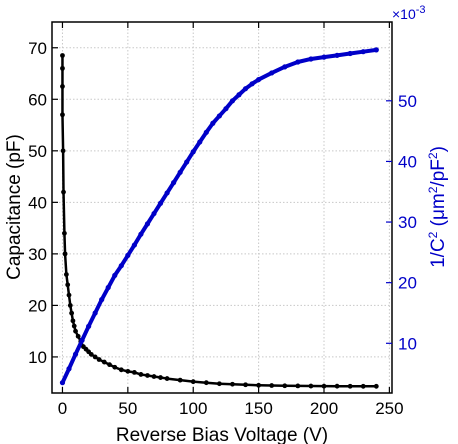 This screenshot has width=458, height=444. Describe the element at coordinates (62, 408) in the screenshot. I see `x-tick-label: 0` at that location.